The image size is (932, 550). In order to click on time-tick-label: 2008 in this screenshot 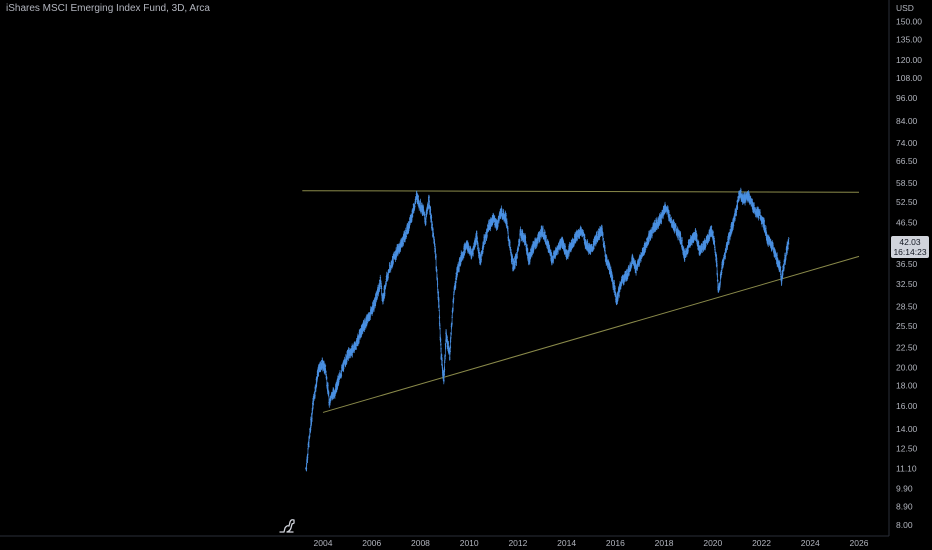, I will do `click(420, 543)`.